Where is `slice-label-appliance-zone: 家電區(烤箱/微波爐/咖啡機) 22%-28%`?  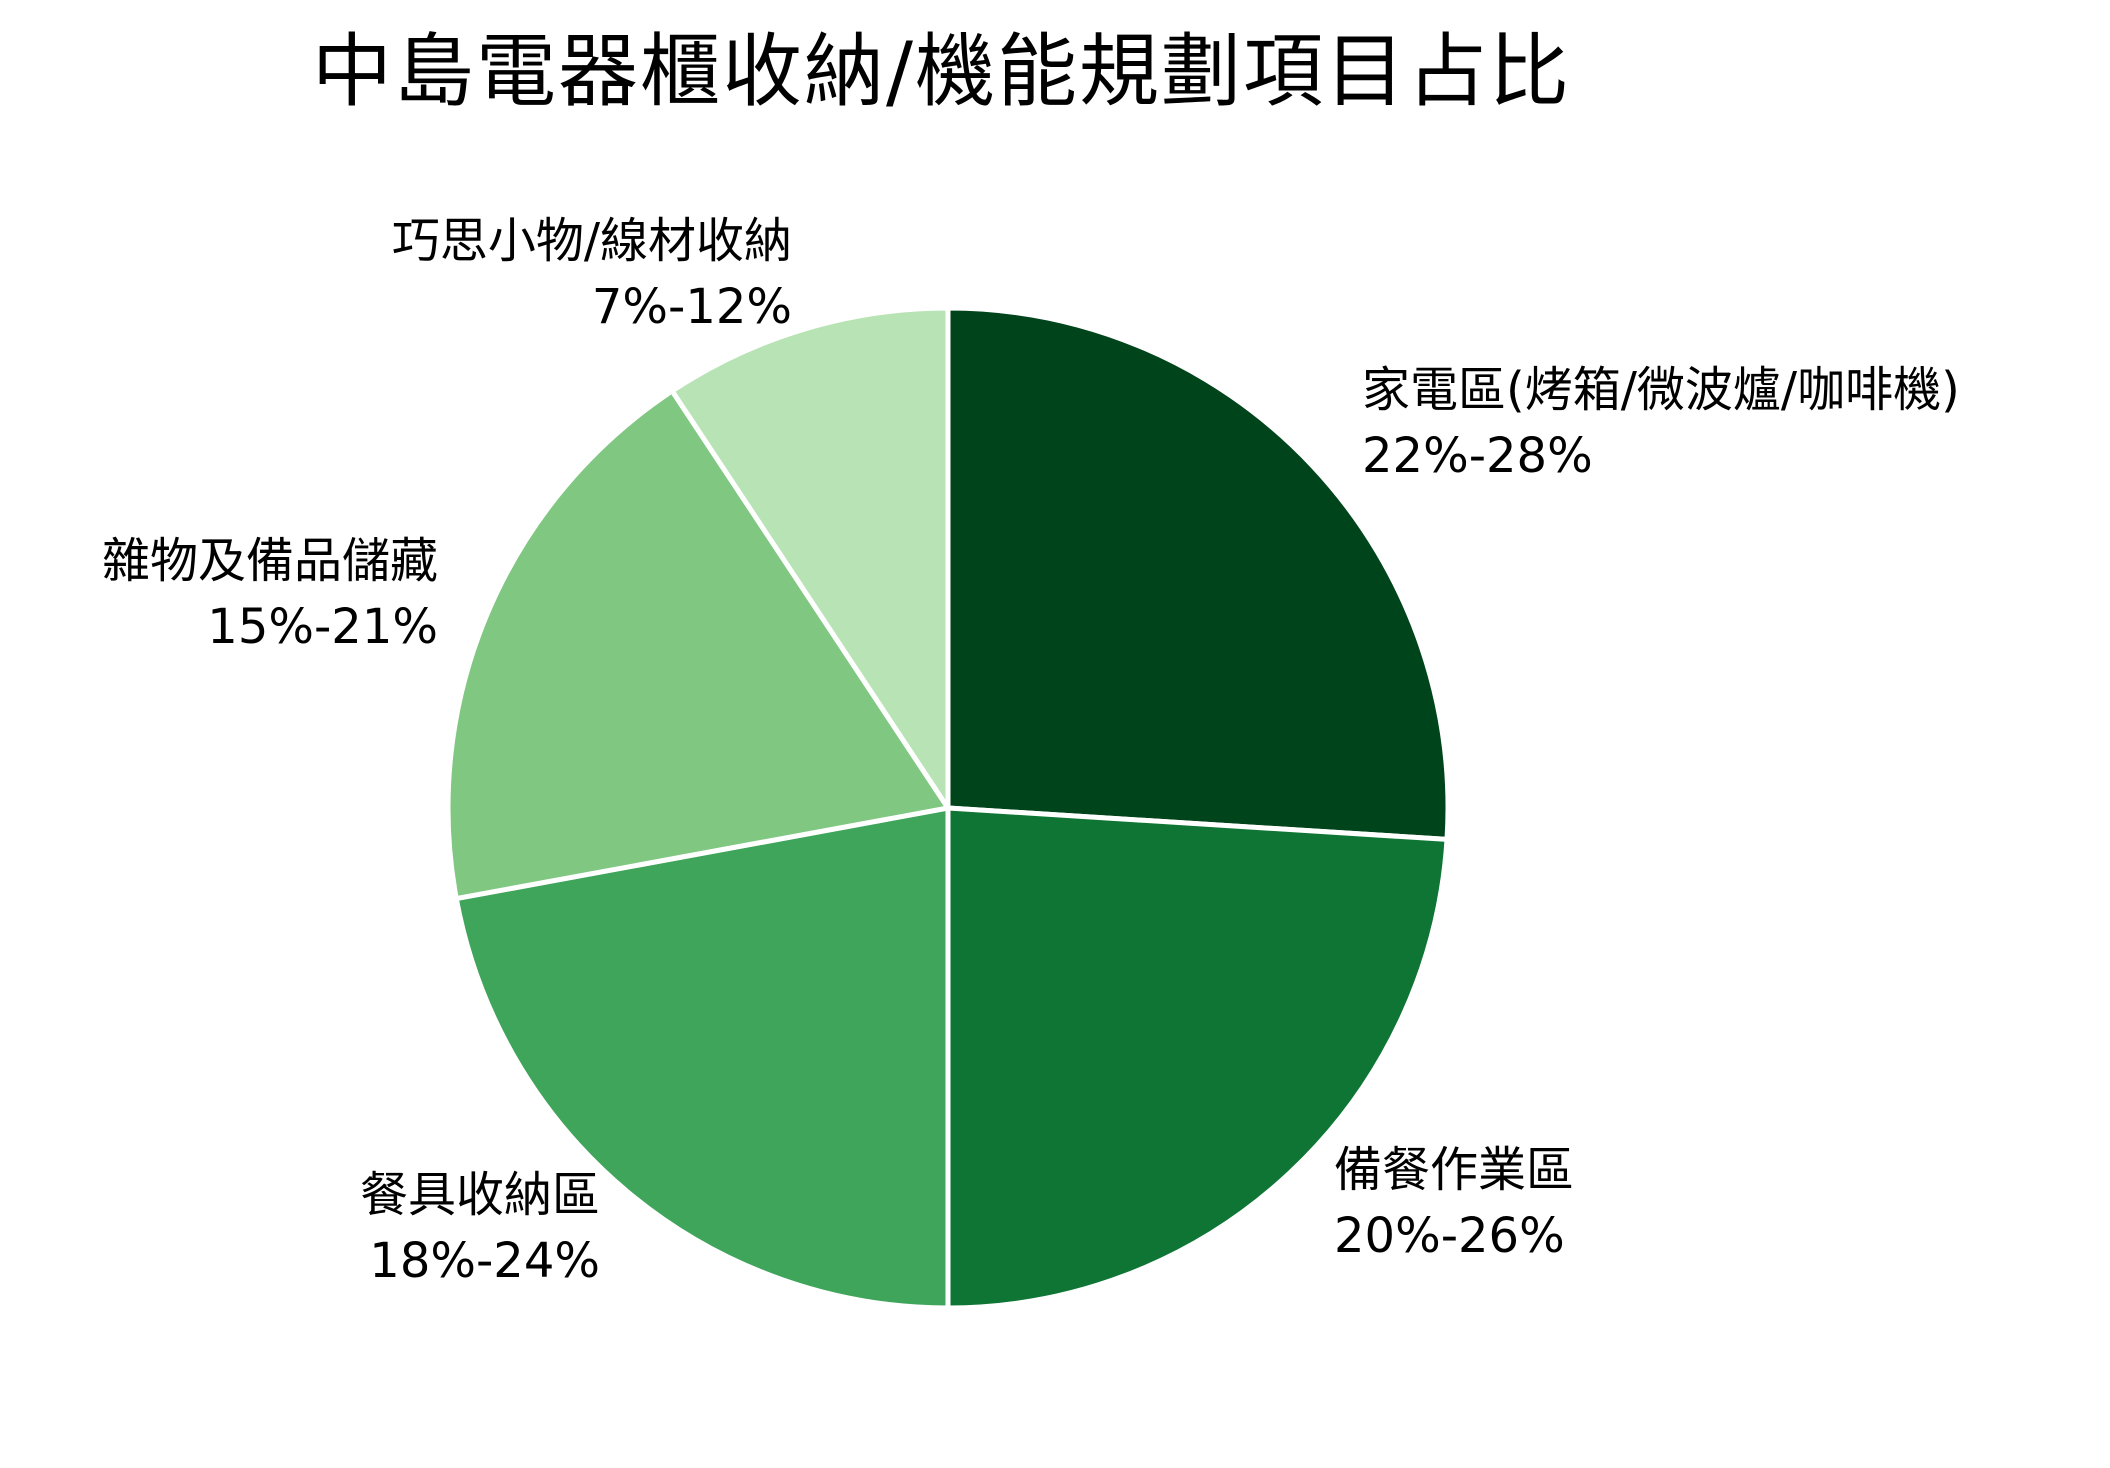 slice-label-appliance-zone: 家電區(烤箱/微波爐/咖啡機) 22%-28% is located at coordinates (1661, 423).